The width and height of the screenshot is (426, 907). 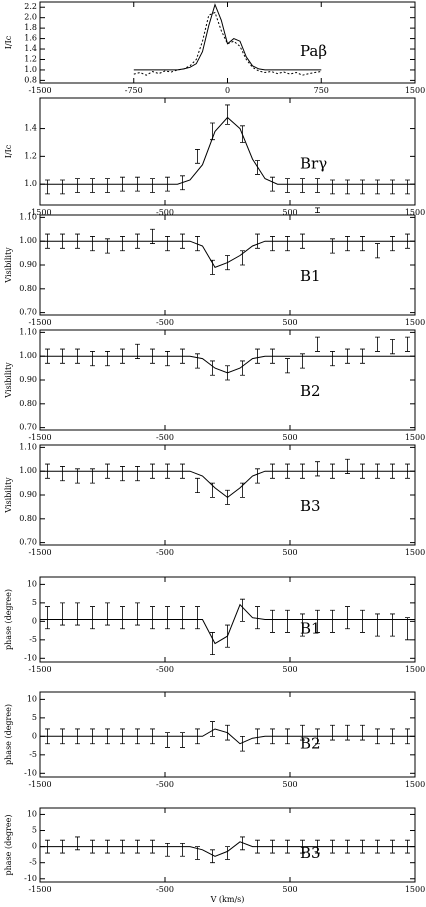 I want to click on y-tick-label: 0, so click(x=34, y=846).